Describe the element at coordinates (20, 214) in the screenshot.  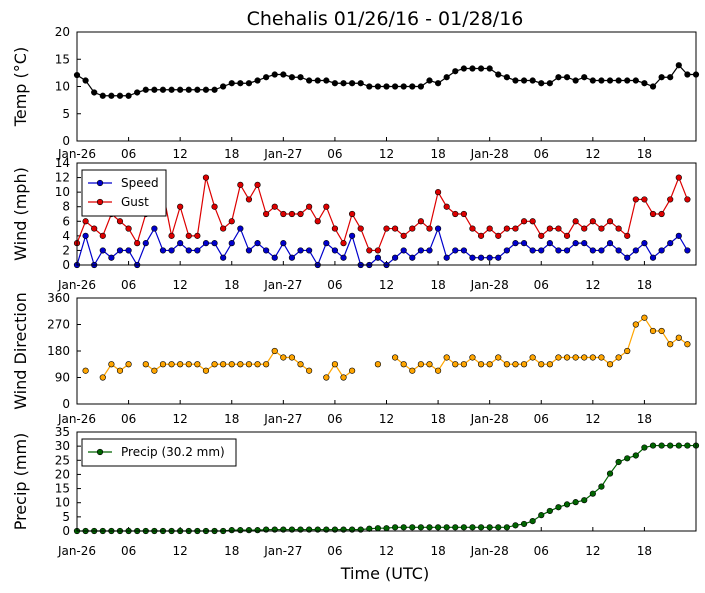
I see `y-axis-label: Wind (mph)` at that location.